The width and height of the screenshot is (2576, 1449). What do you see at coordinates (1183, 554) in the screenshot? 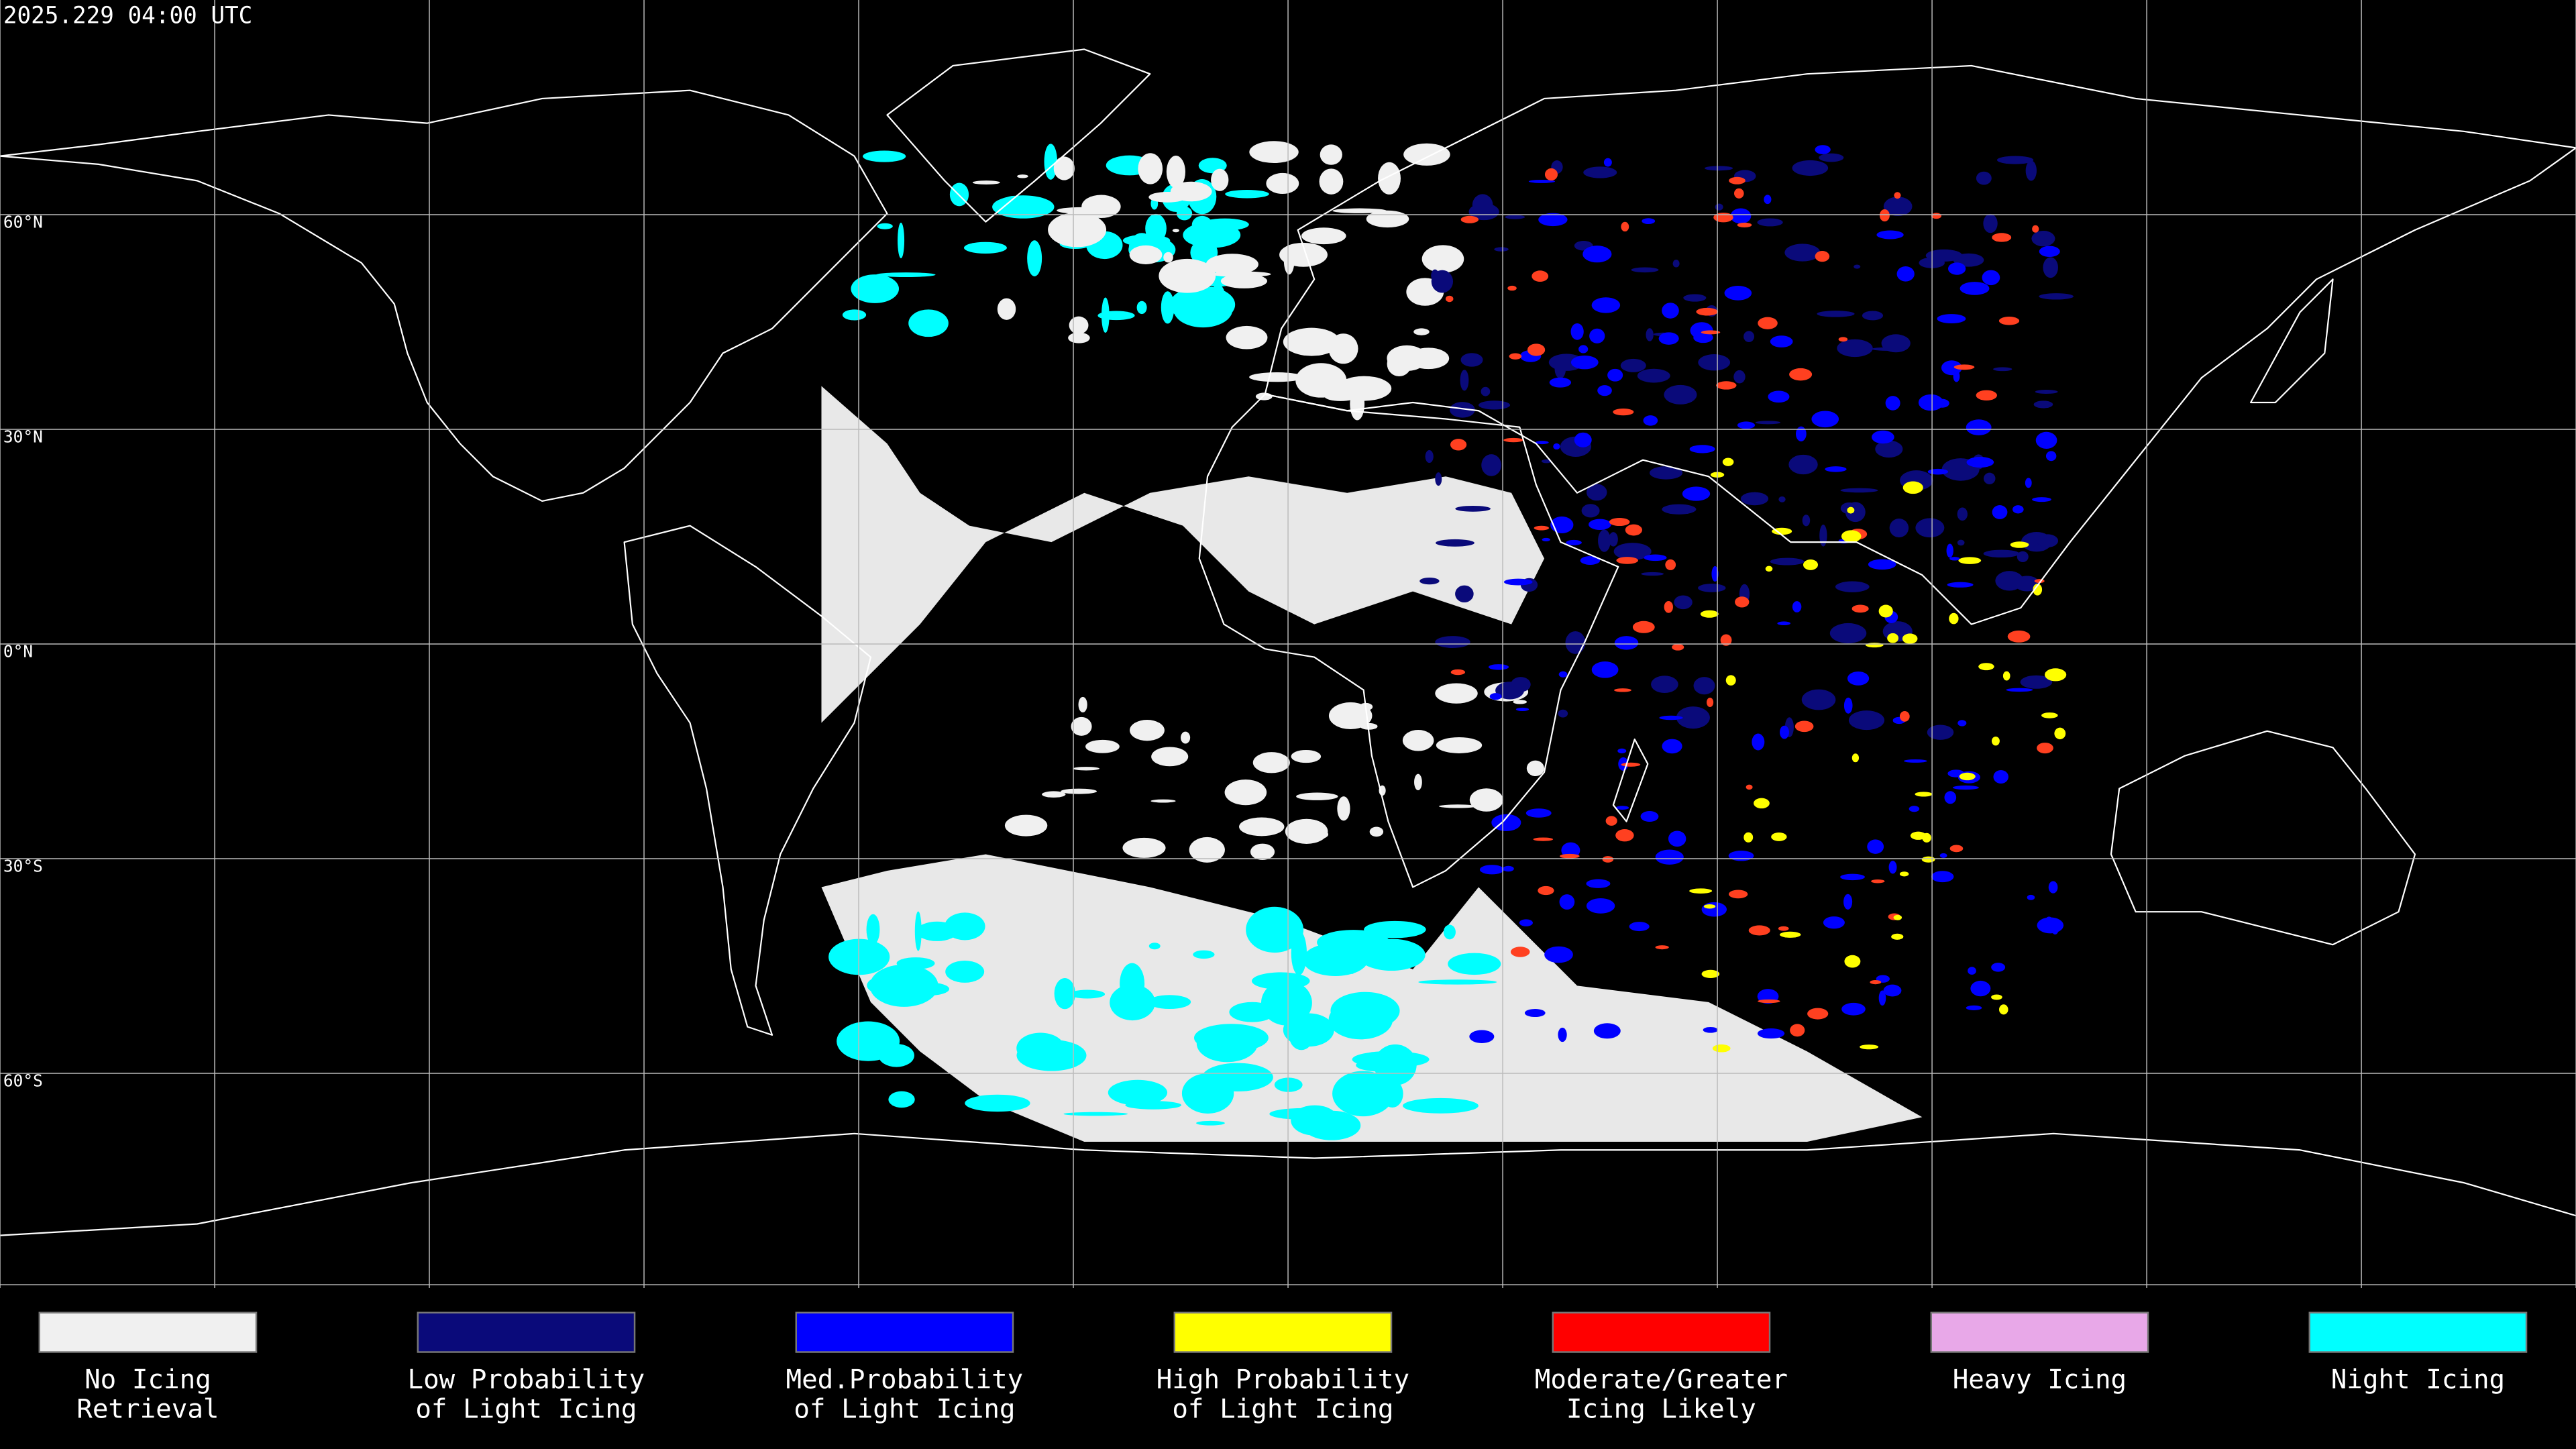
I see `no-retrieval-region` at bounding box center [1183, 554].